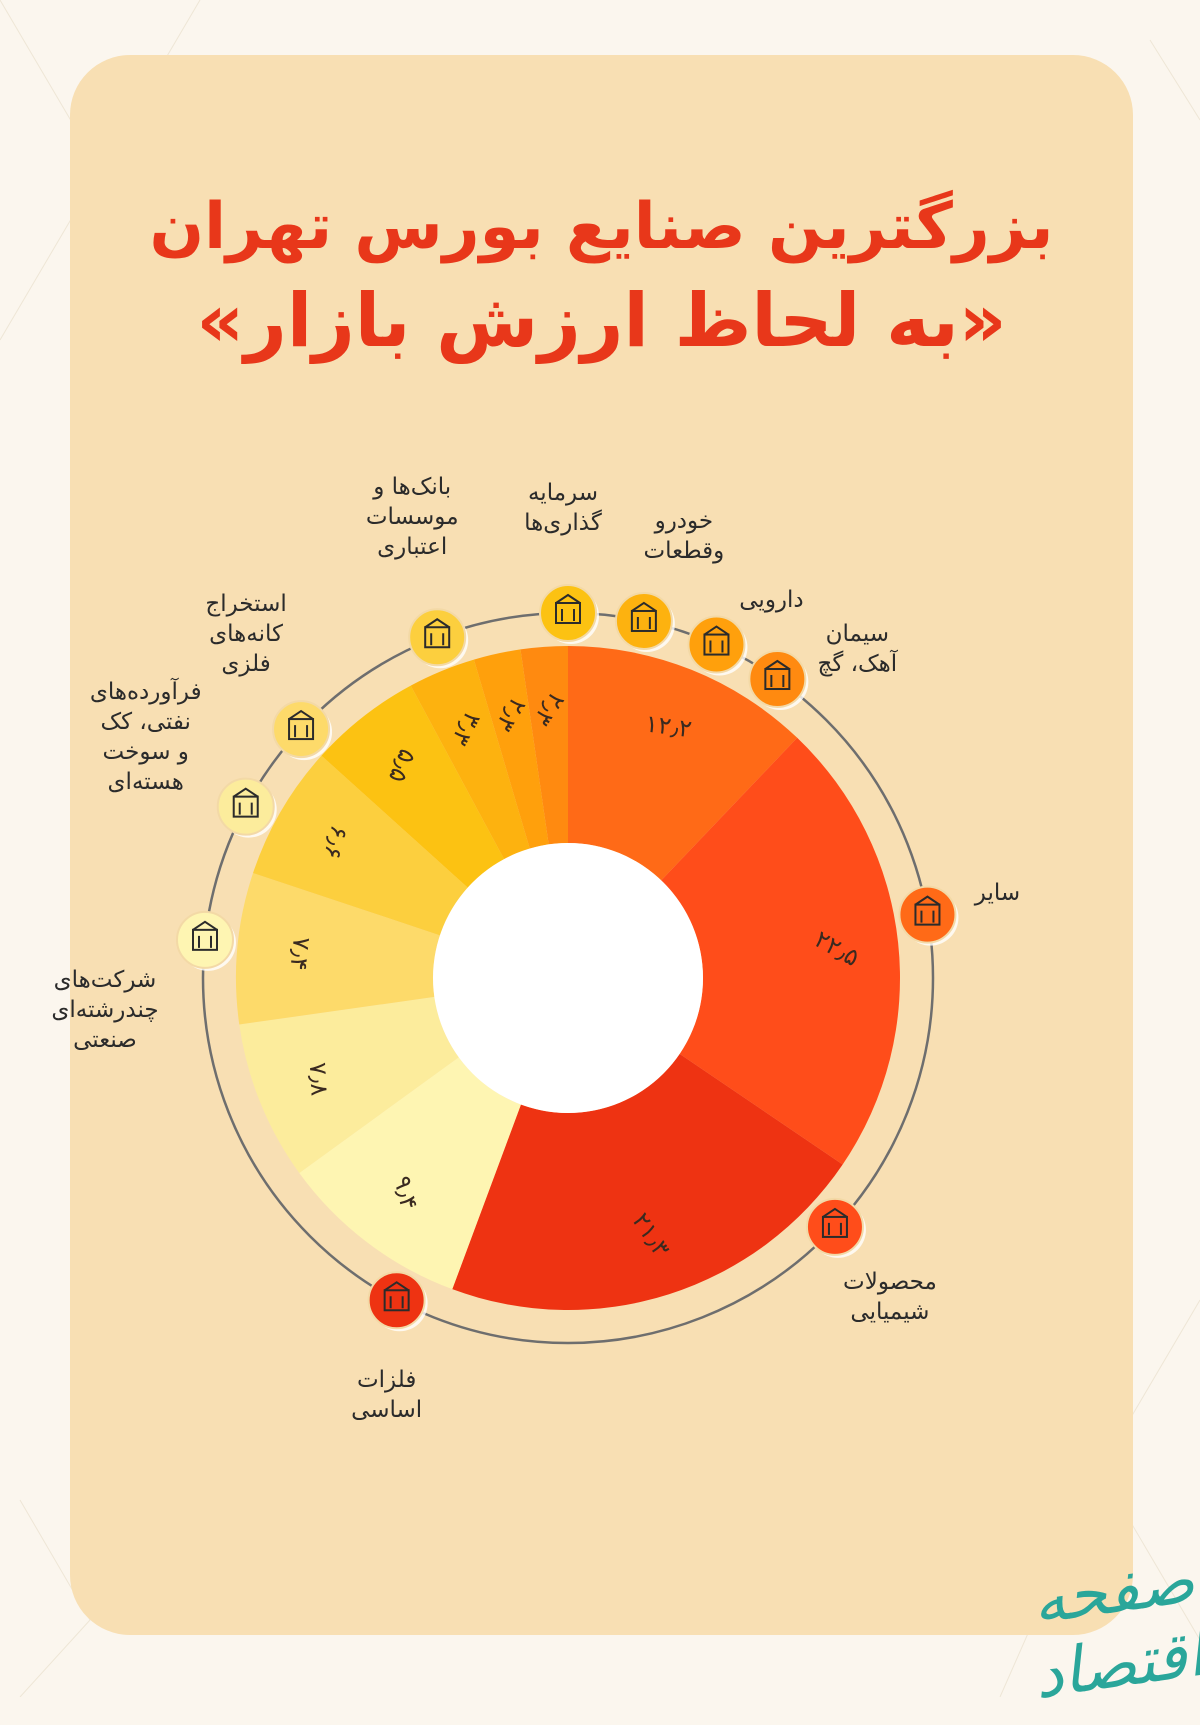 The height and width of the screenshot is (1725, 1200). I want to click on category-label-3: شرکت‌های چندرشته‌ای صنعتی, so click(105, 1009).